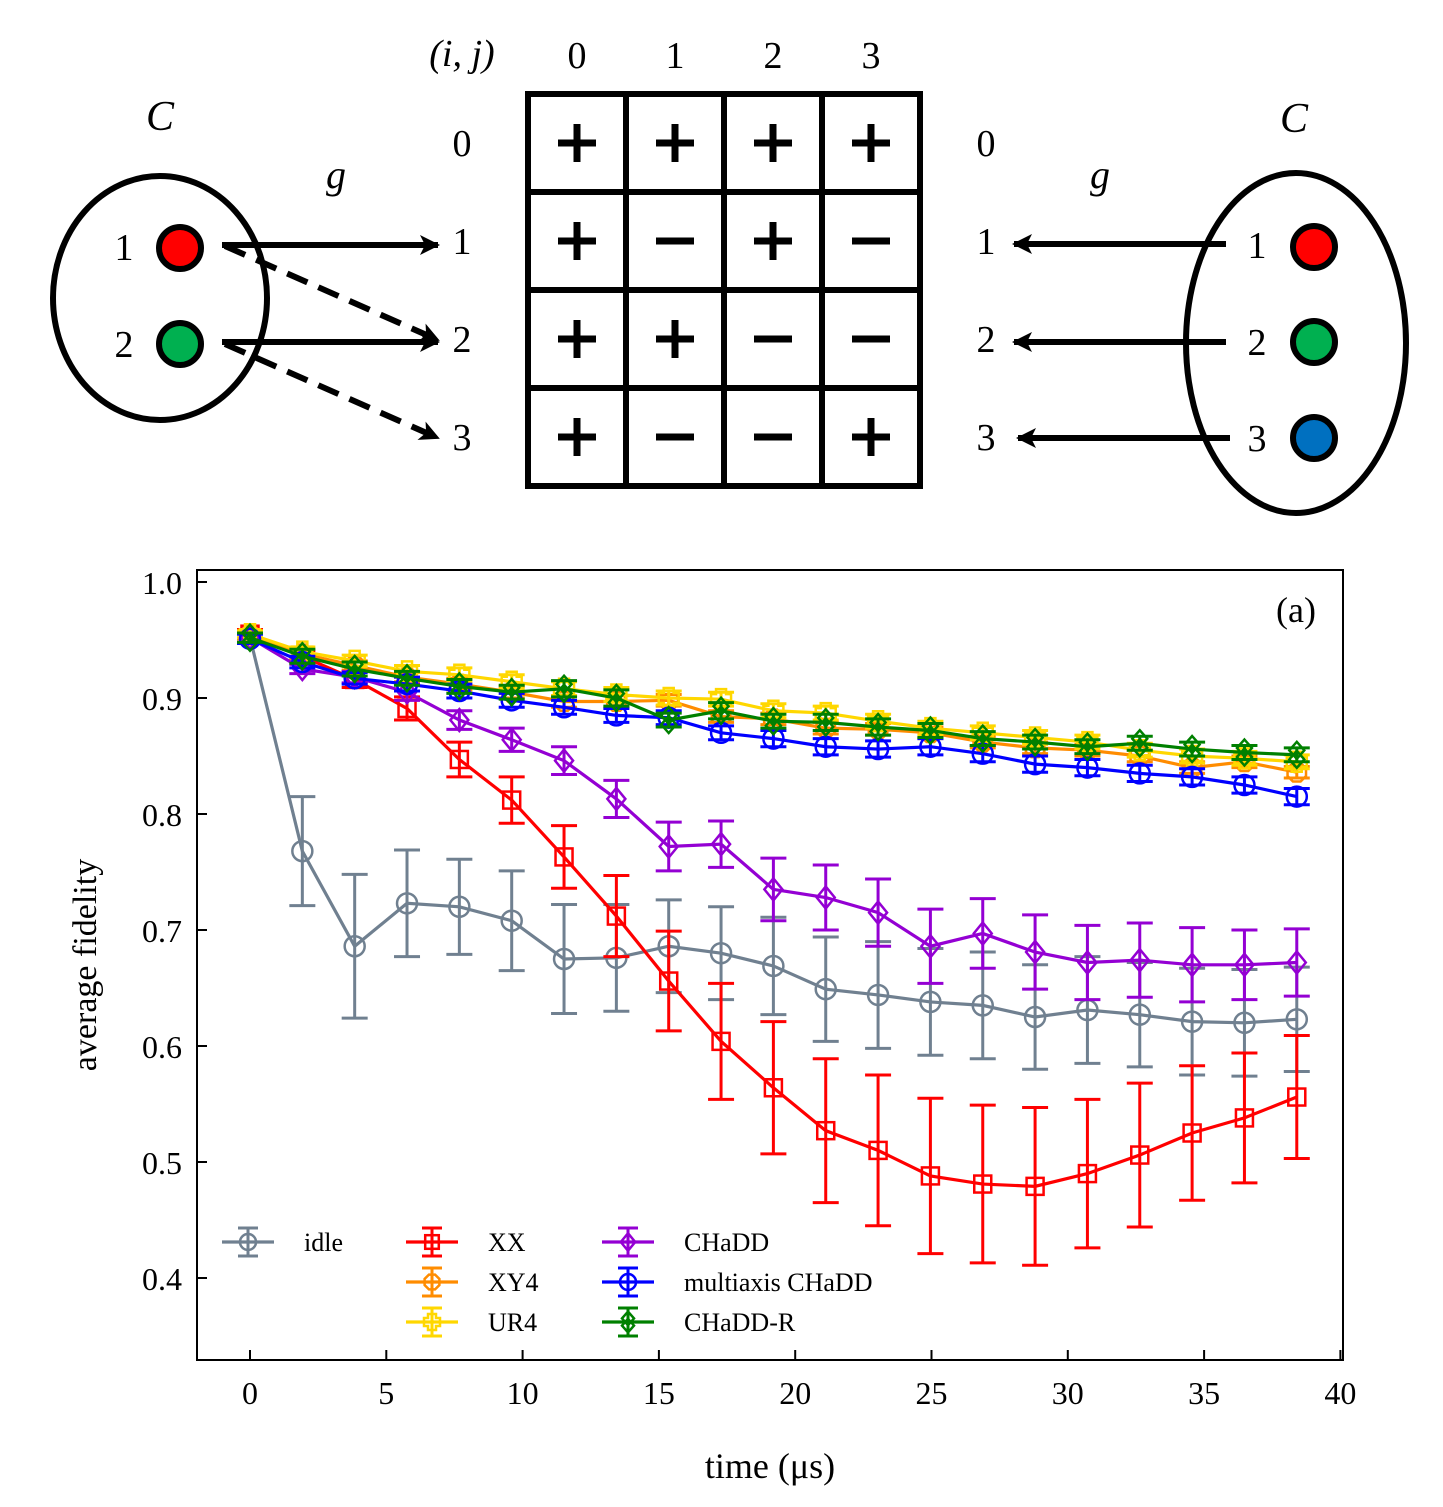  I want to click on series-chadd-r, so click(773, 696).